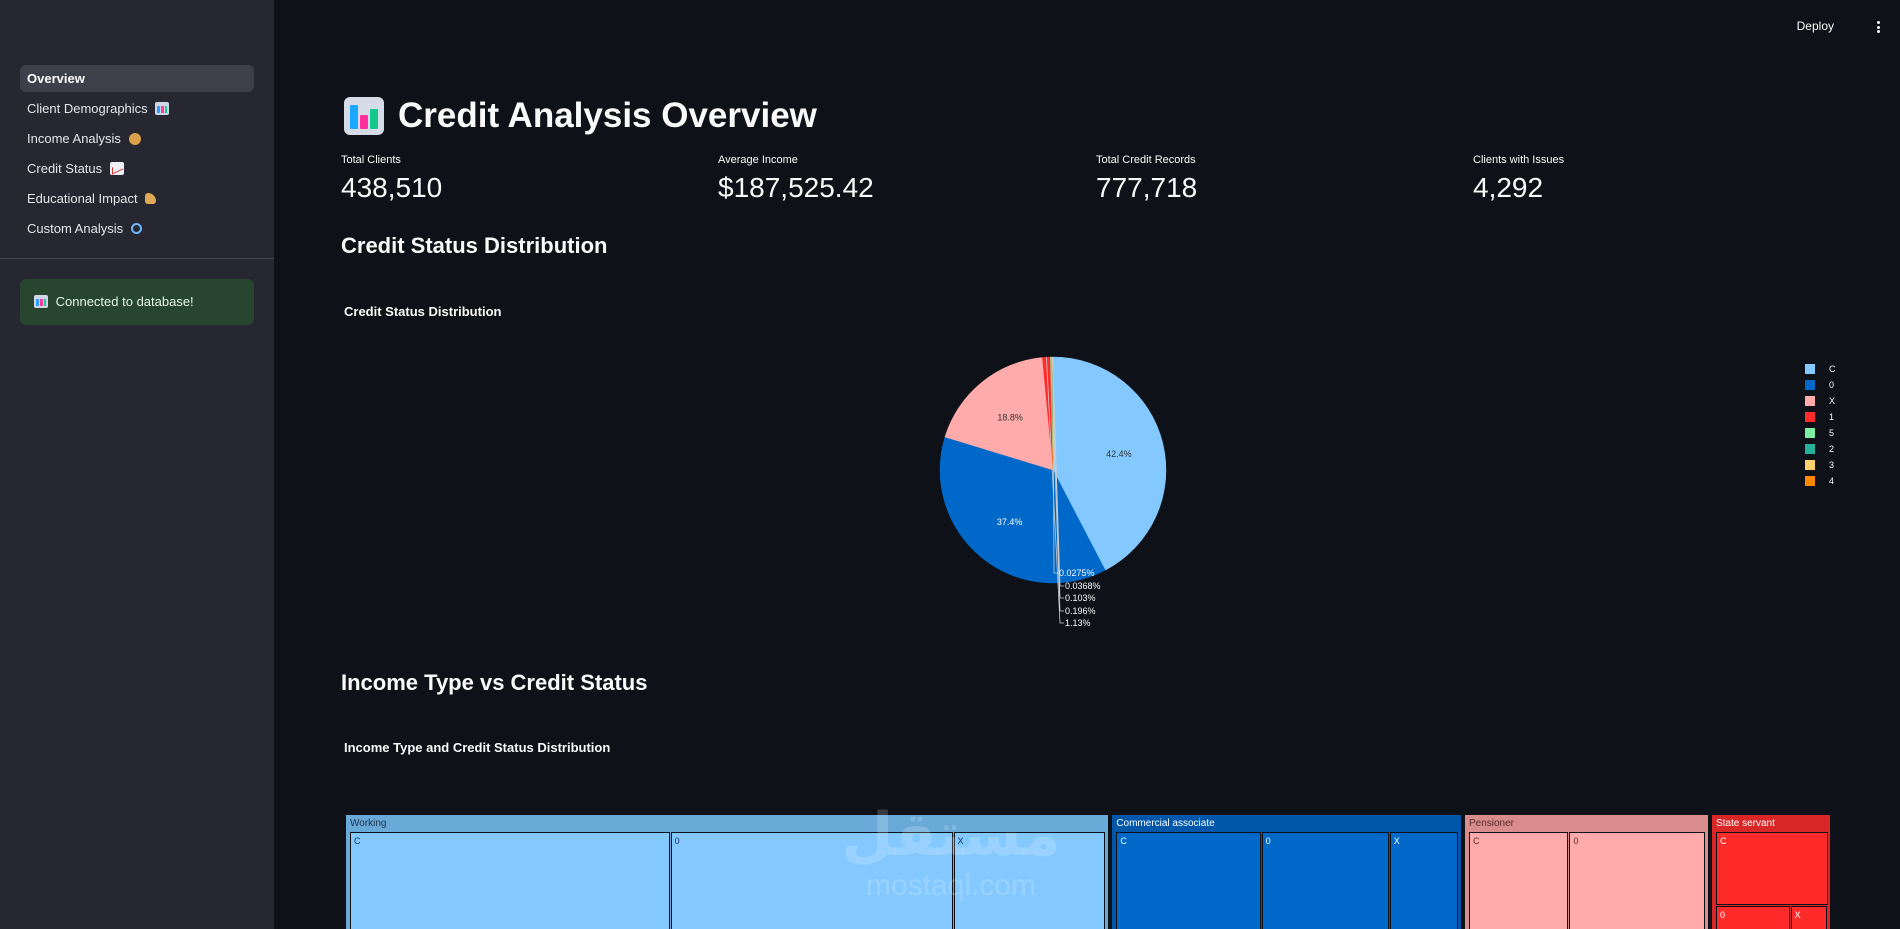  I want to click on sidebar-item-overview: Overview, so click(137, 78).